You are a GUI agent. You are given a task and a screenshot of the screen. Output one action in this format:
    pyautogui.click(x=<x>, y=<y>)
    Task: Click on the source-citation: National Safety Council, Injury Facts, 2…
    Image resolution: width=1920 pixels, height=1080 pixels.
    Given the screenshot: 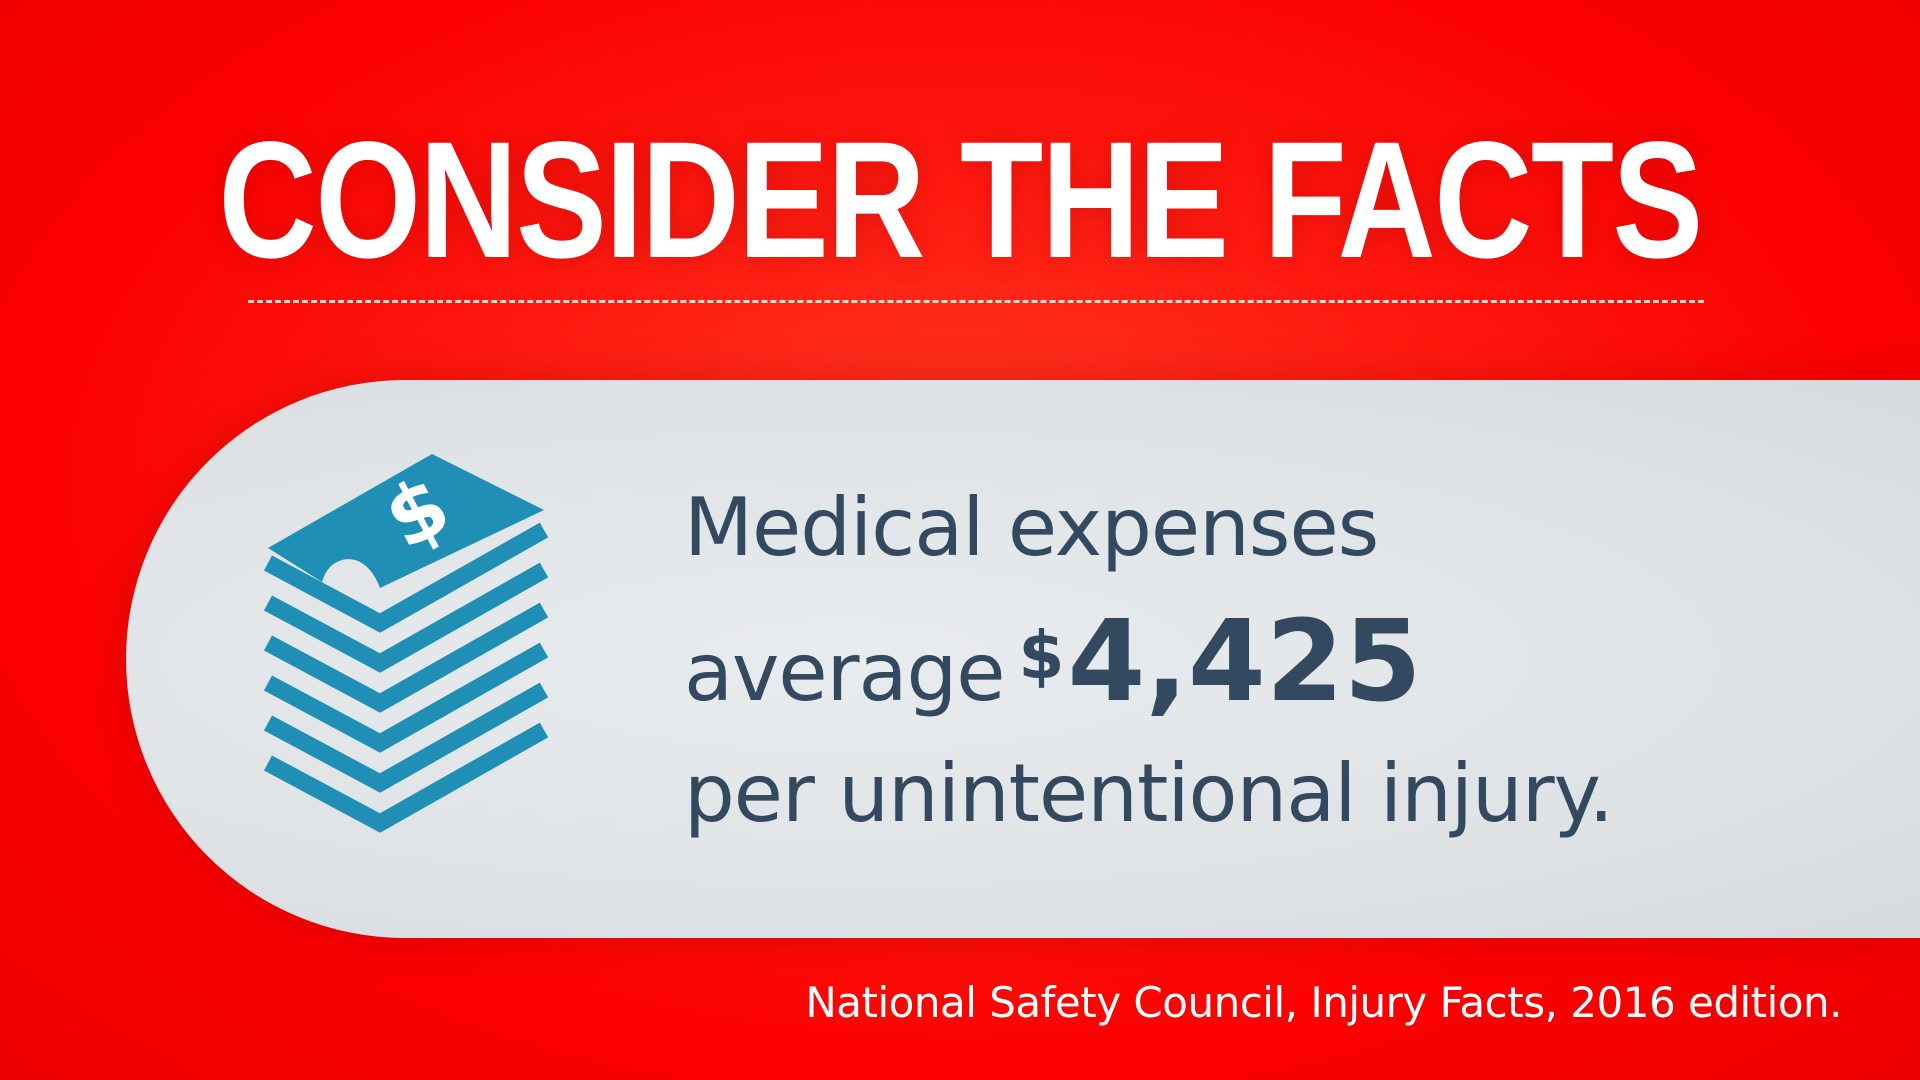 What is the action you would take?
    pyautogui.click(x=1323, y=1002)
    